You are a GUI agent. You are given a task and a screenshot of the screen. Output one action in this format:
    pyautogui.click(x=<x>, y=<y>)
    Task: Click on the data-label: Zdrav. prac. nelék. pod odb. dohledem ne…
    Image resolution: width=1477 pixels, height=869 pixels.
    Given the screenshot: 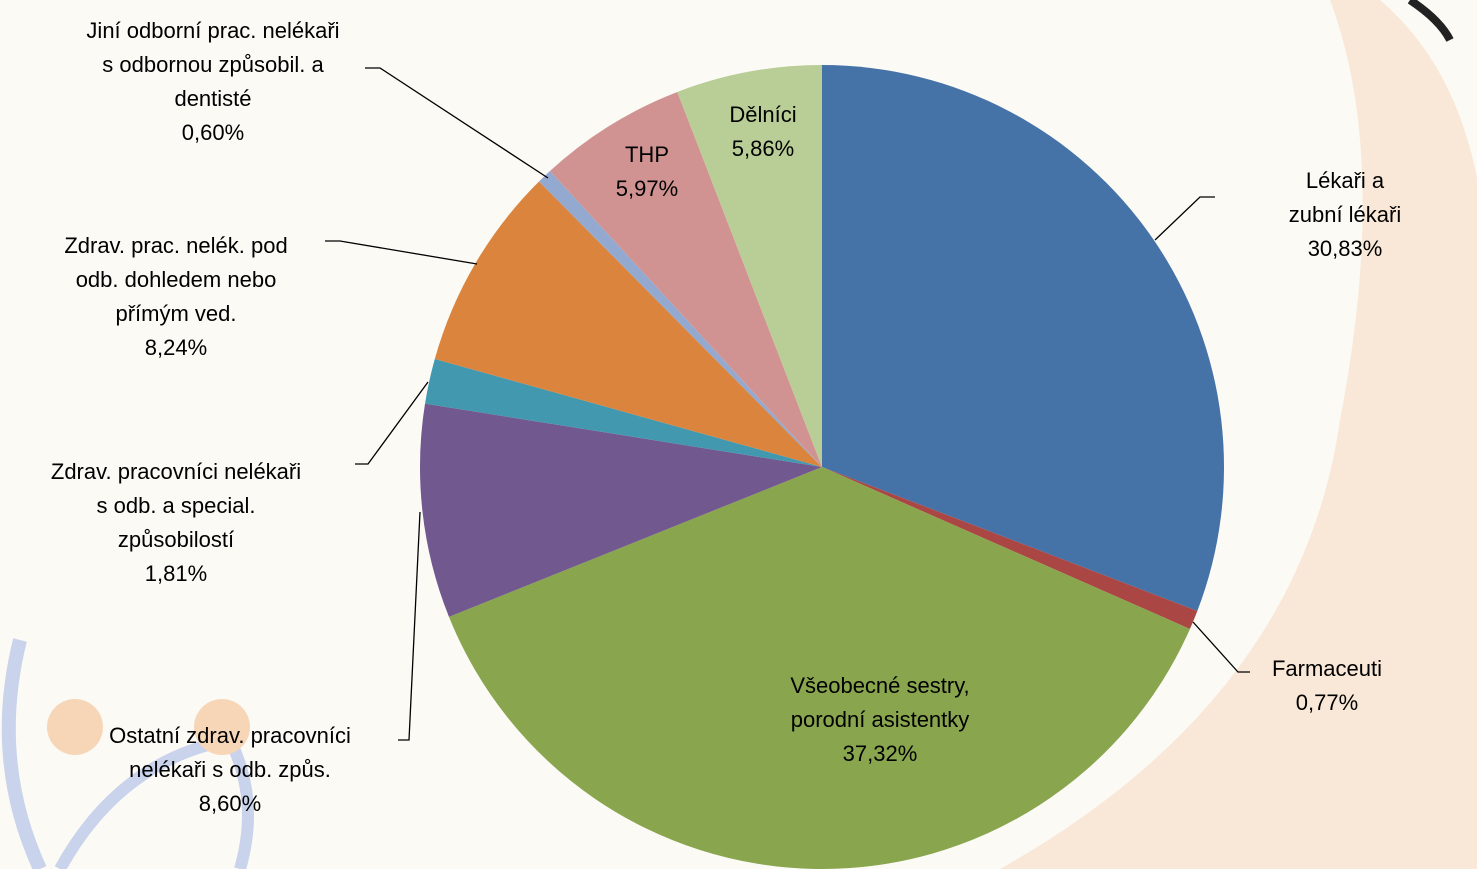 What is the action you would take?
    pyautogui.click(x=175, y=297)
    